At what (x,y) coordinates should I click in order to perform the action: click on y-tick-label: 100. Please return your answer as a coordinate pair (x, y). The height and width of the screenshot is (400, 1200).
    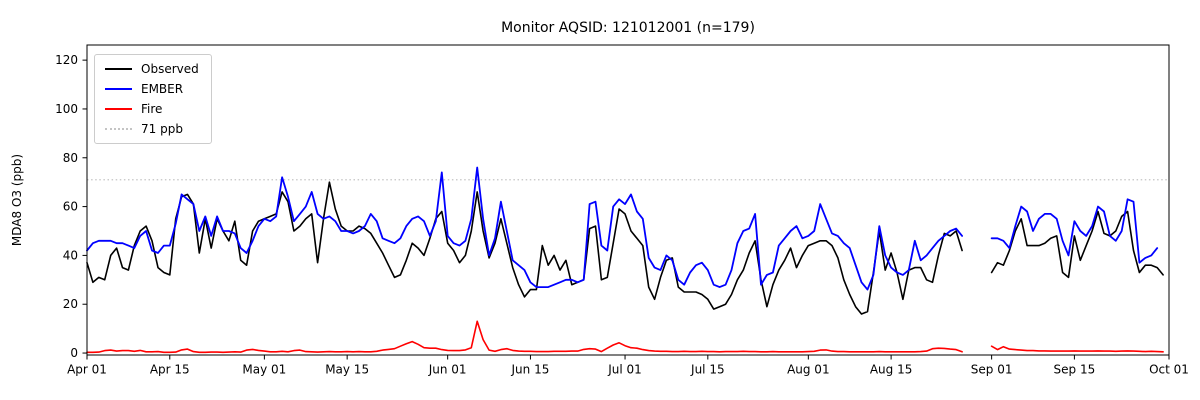
    Looking at the image, I should click on (66, 109).